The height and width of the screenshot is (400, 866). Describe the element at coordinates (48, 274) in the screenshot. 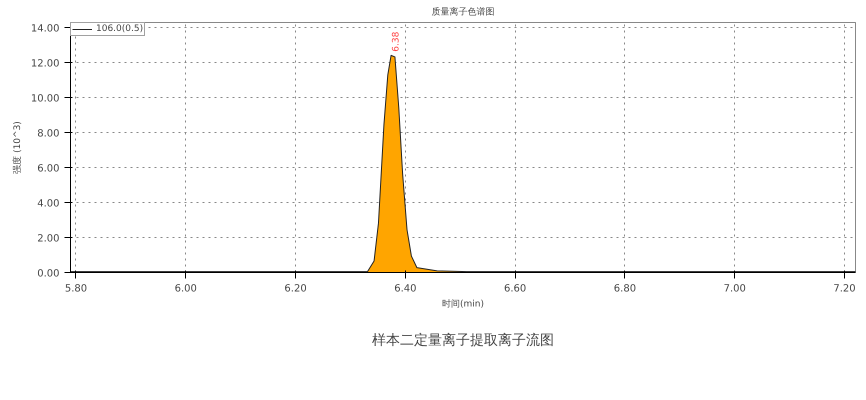

I see `y-tick-label: 0.00` at that location.